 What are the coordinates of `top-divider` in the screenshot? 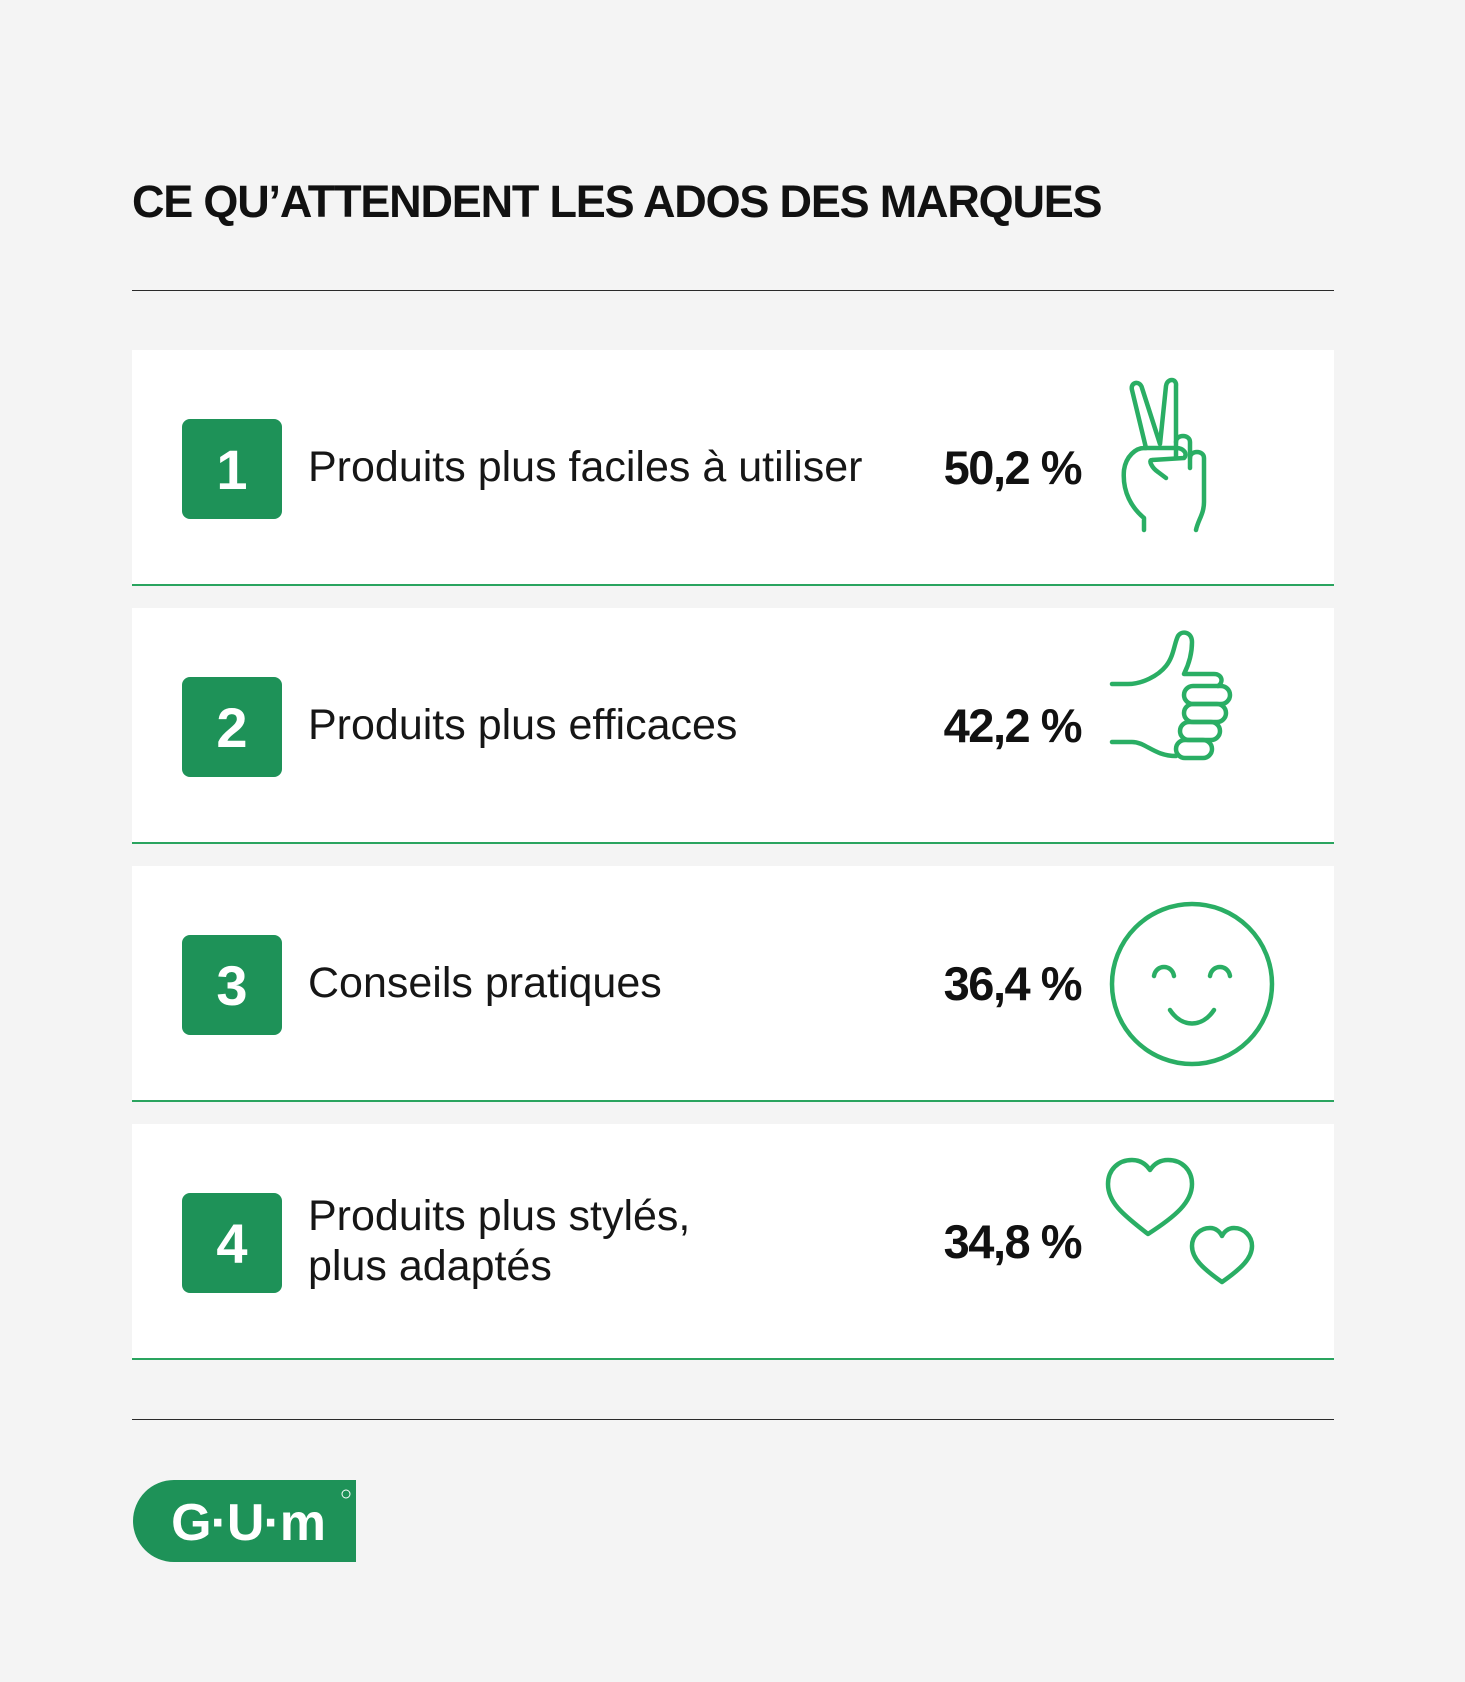 It's located at (733, 290).